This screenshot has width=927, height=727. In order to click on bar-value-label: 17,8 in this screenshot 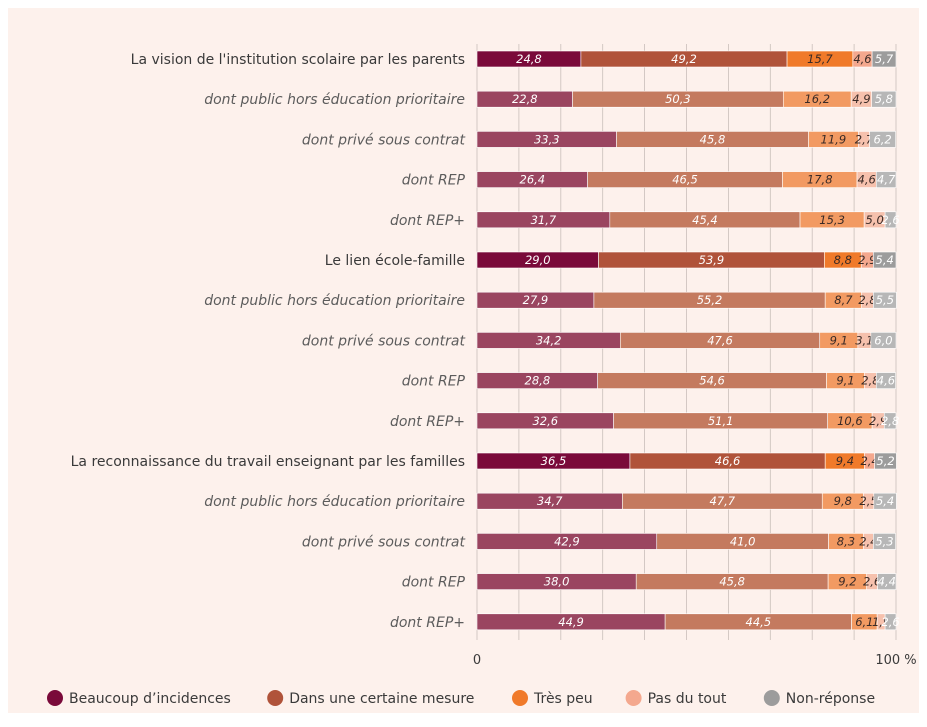, I will do `click(820, 180)`.